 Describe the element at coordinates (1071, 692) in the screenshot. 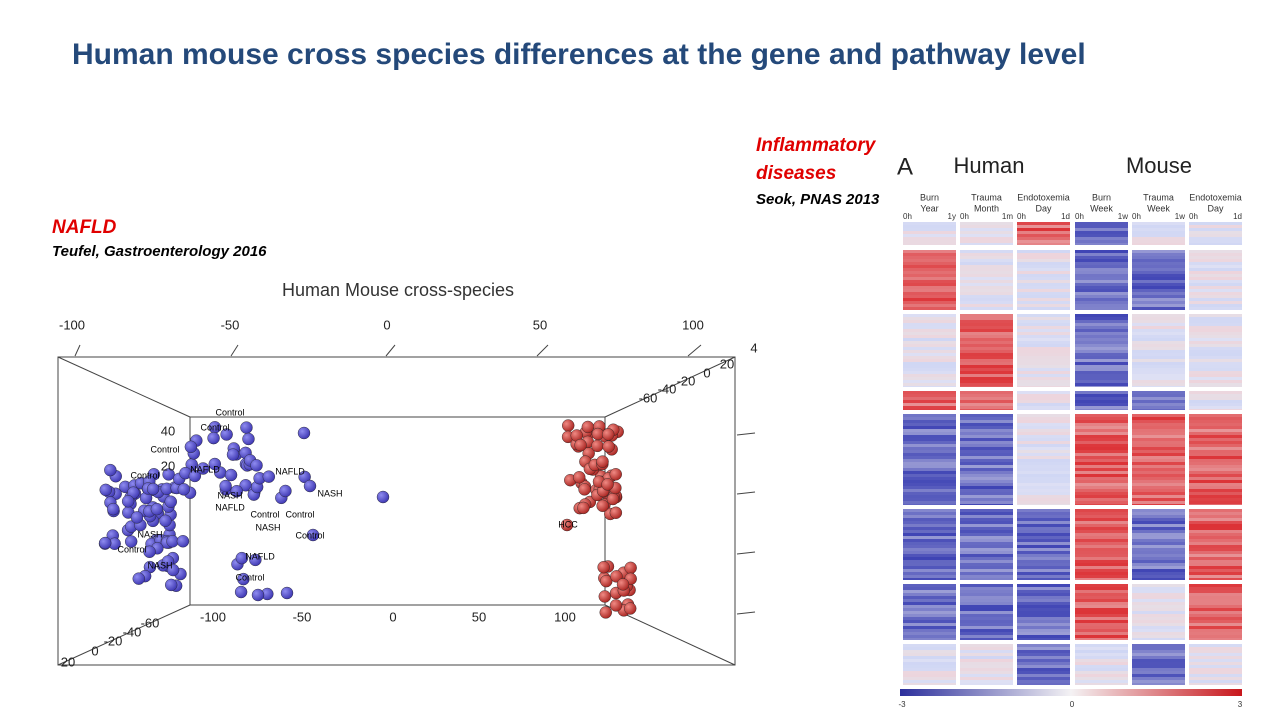

I see `colorbar` at that location.